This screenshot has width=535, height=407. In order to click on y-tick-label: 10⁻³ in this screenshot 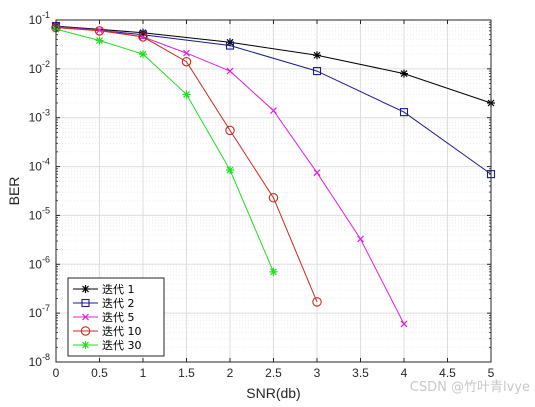, I will do `click(39, 116)`.